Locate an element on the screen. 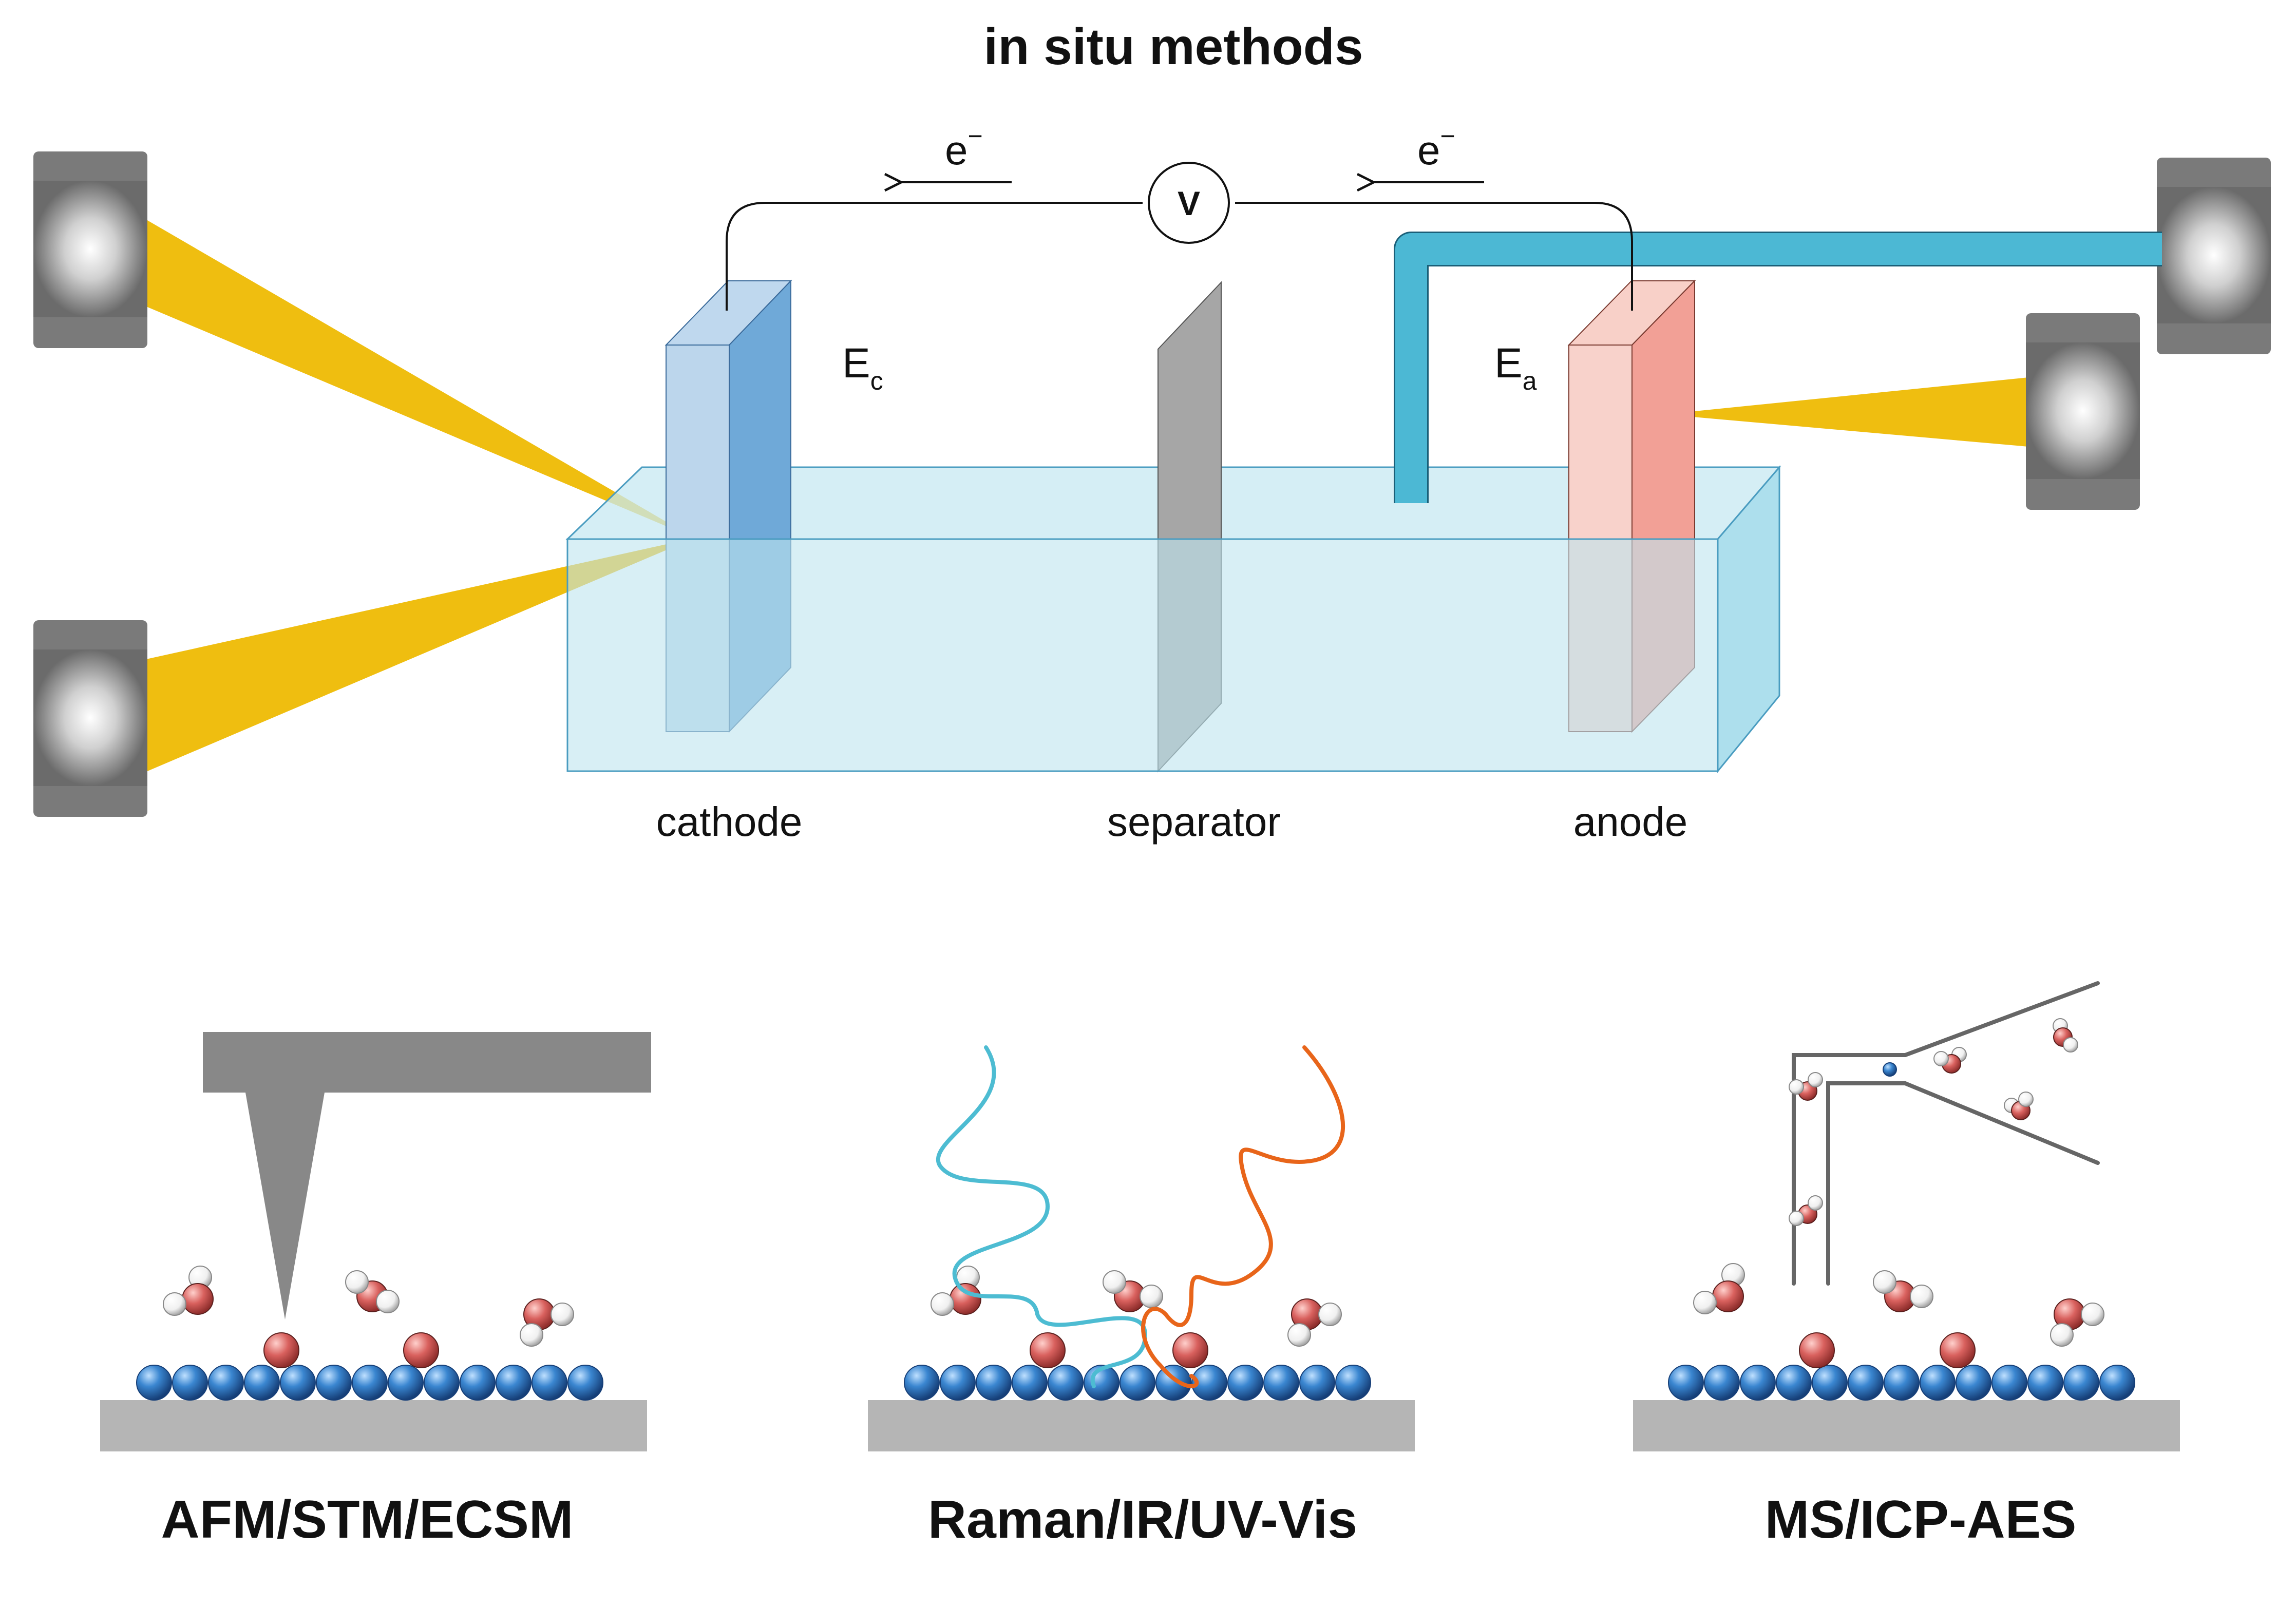 The height and width of the screenshot is (1607, 2296). catalyst-layer-ms is located at coordinates (1901, 1383).